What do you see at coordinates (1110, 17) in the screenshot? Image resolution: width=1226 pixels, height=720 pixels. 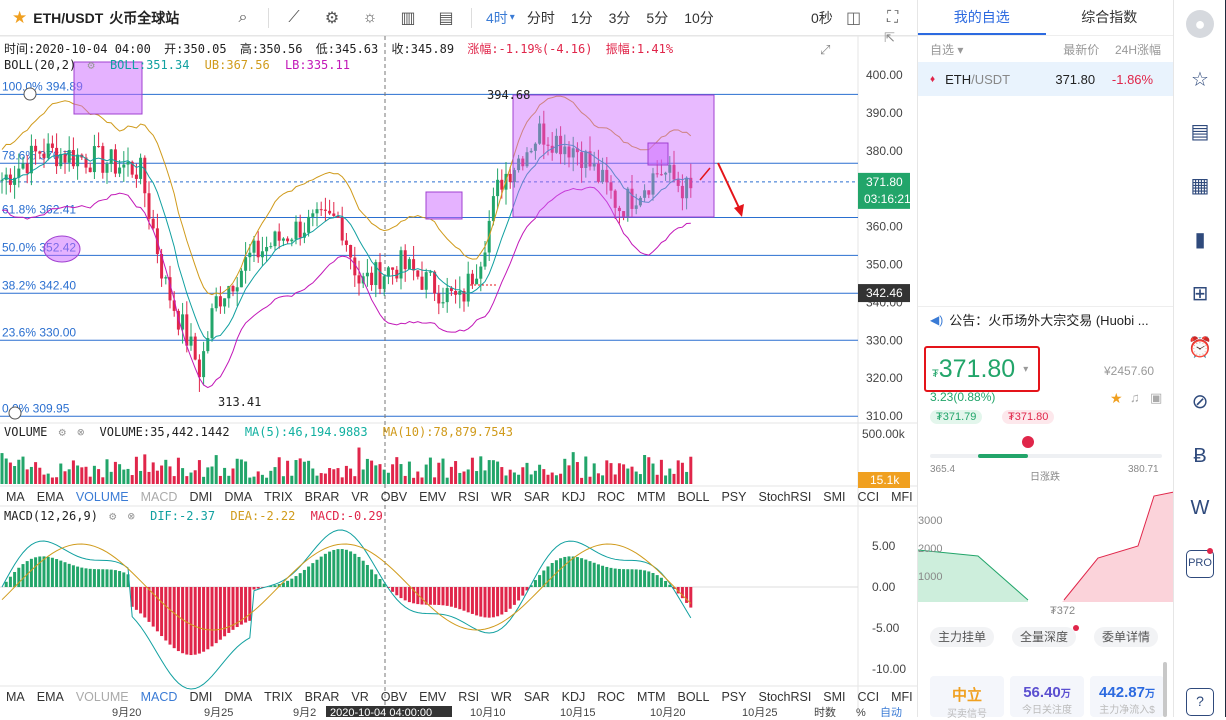 I see `tab-indices: 综合指数` at bounding box center [1110, 17].